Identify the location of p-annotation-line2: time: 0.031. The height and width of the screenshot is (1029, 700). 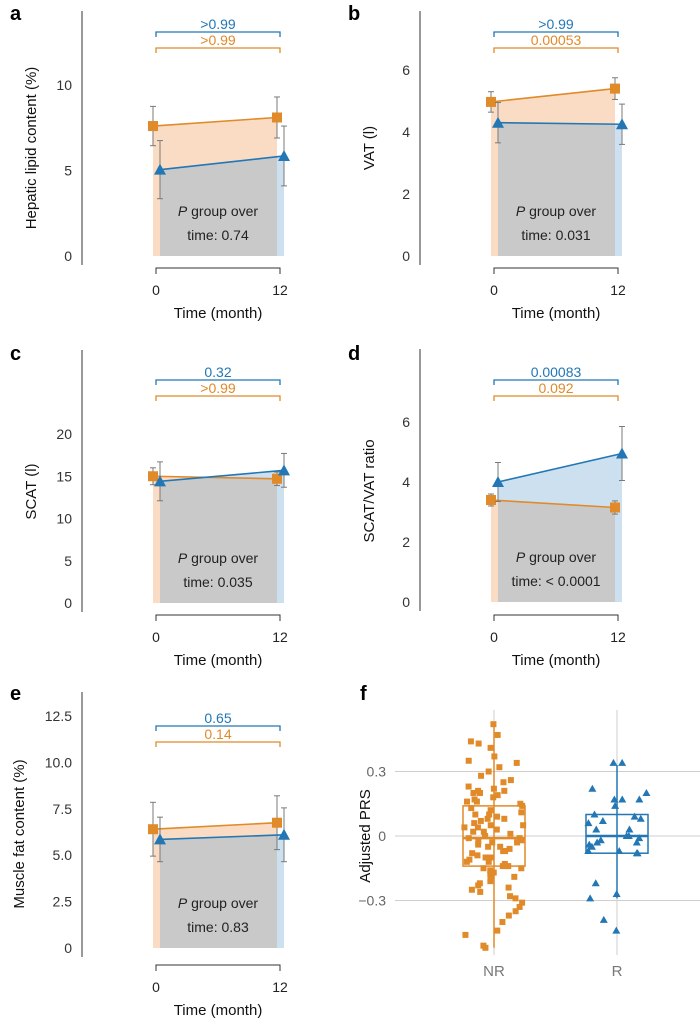
(555, 235).